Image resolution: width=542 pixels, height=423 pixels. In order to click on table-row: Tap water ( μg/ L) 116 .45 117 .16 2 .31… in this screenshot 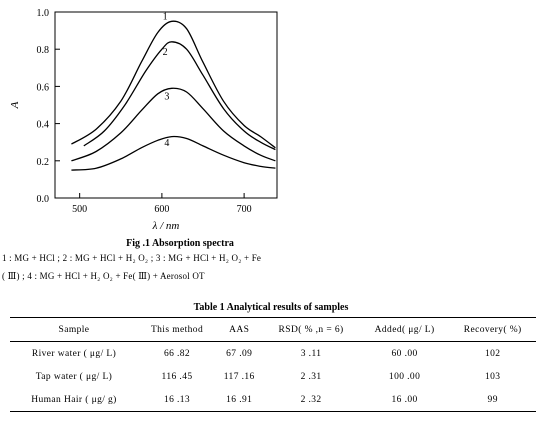, I will do `click(273, 376)`.